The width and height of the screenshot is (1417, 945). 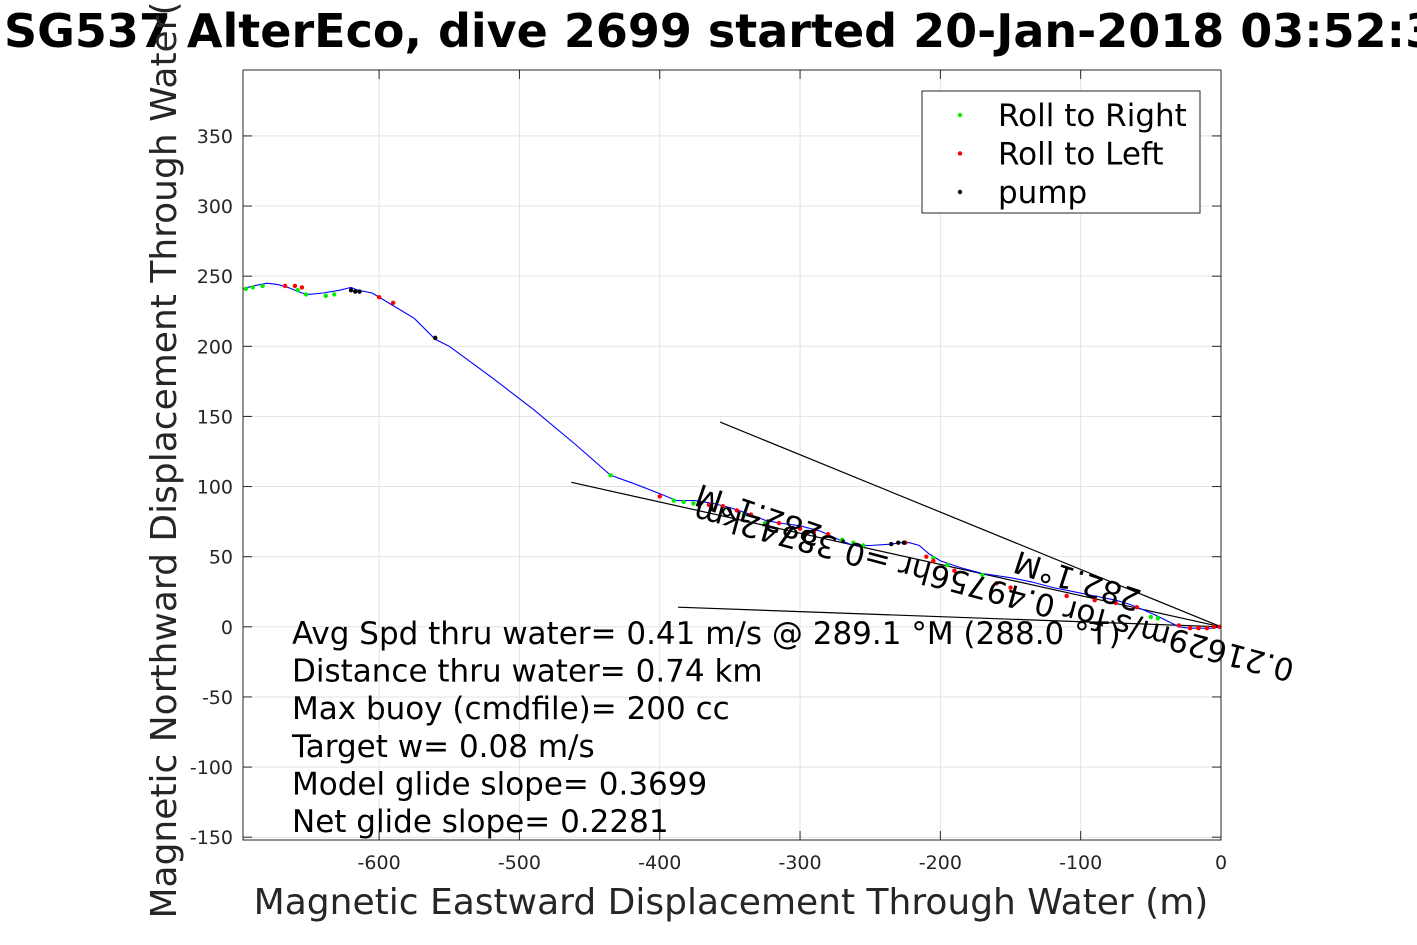 I want to click on stats-line: Model glide slope= 0.3699, so click(x=499, y=784).